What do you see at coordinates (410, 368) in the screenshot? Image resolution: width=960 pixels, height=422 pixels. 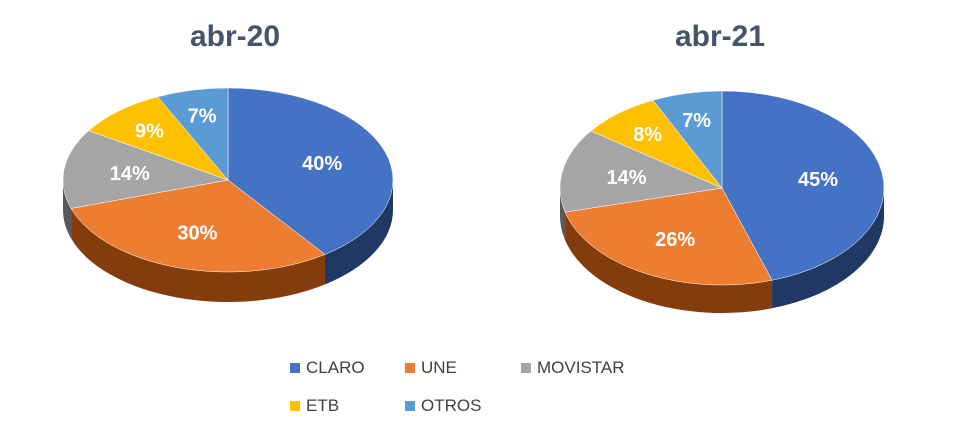 I see `legend-swatch-une` at bounding box center [410, 368].